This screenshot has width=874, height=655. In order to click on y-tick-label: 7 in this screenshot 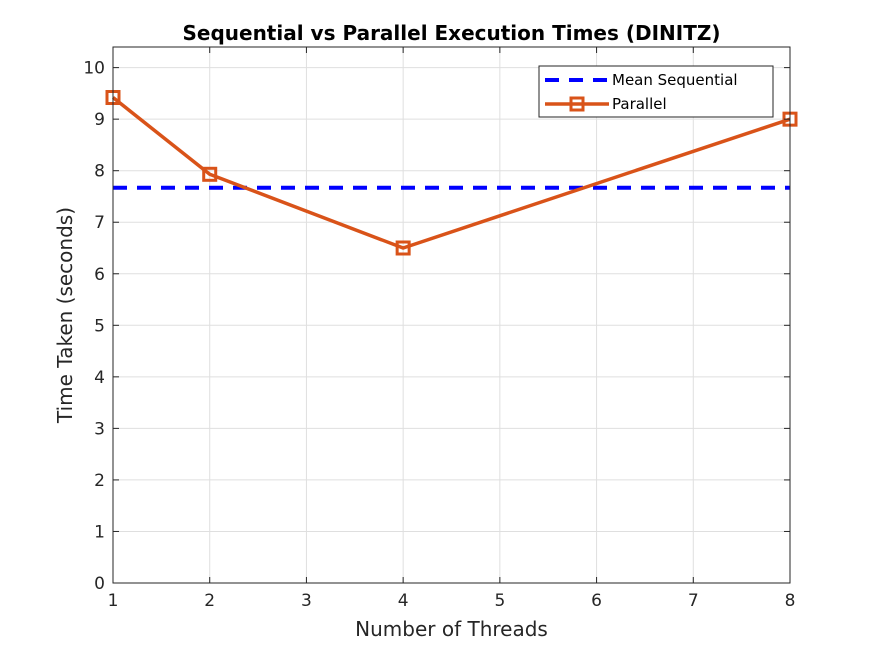, I will do `click(99, 223)`.